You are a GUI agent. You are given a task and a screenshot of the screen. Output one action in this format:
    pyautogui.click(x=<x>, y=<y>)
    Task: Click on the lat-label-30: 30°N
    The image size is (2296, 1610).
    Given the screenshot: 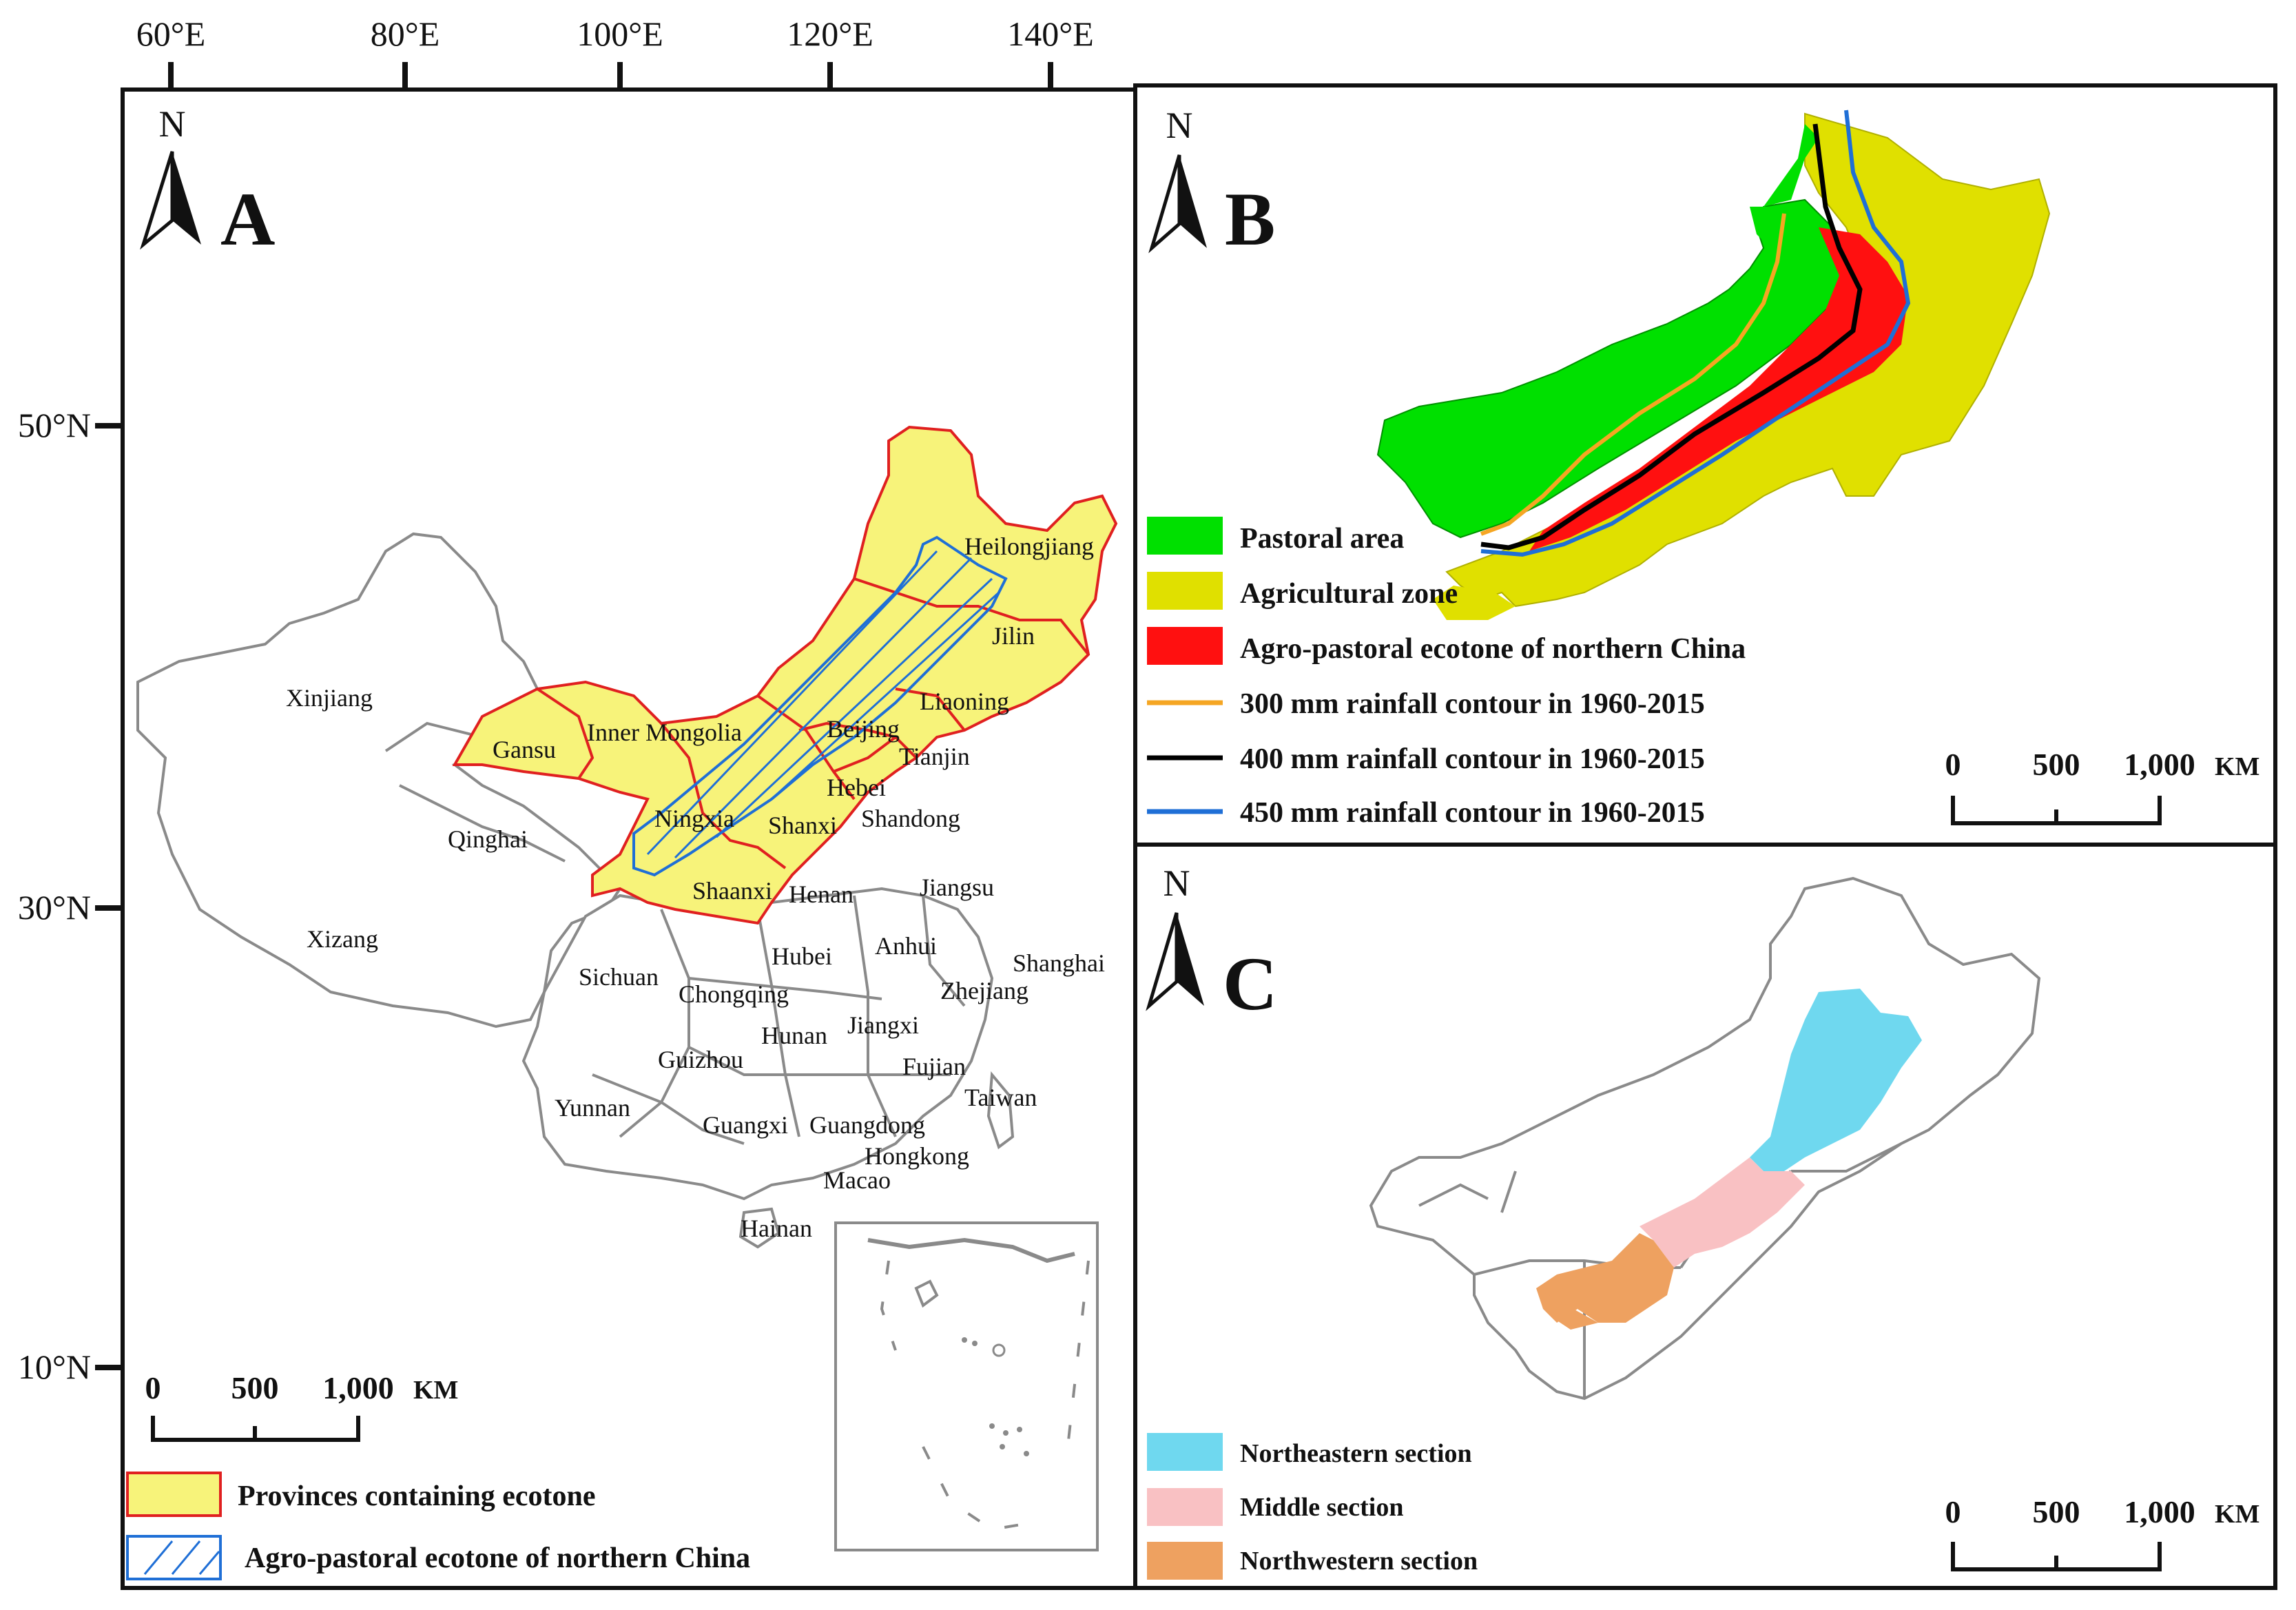 What is the action you would take?
    pyautogui.click(x=54, y=907)
    